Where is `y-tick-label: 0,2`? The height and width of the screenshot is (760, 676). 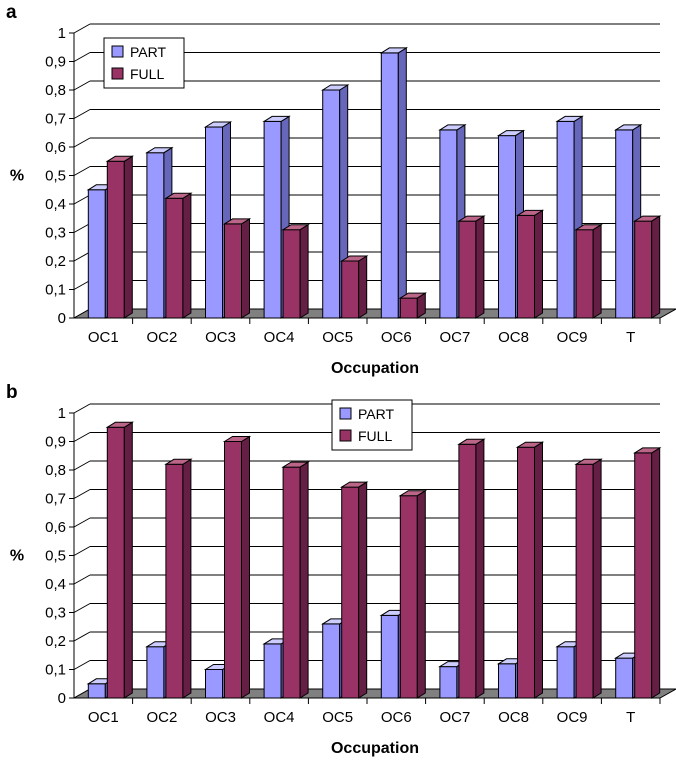
y-tick-label: 0,2 is located at coordinates (55, 641).